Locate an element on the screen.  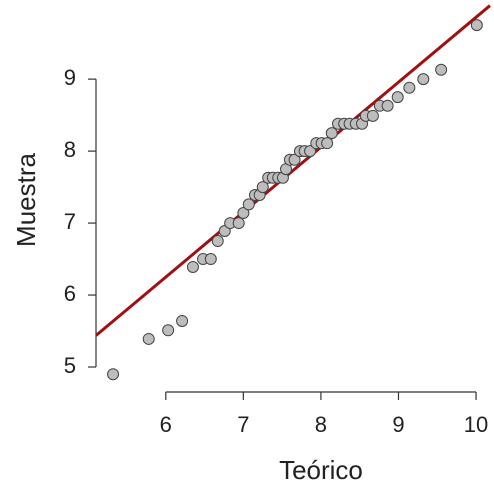
y-axis-title: Muestra is located at coordinates (26, 200).